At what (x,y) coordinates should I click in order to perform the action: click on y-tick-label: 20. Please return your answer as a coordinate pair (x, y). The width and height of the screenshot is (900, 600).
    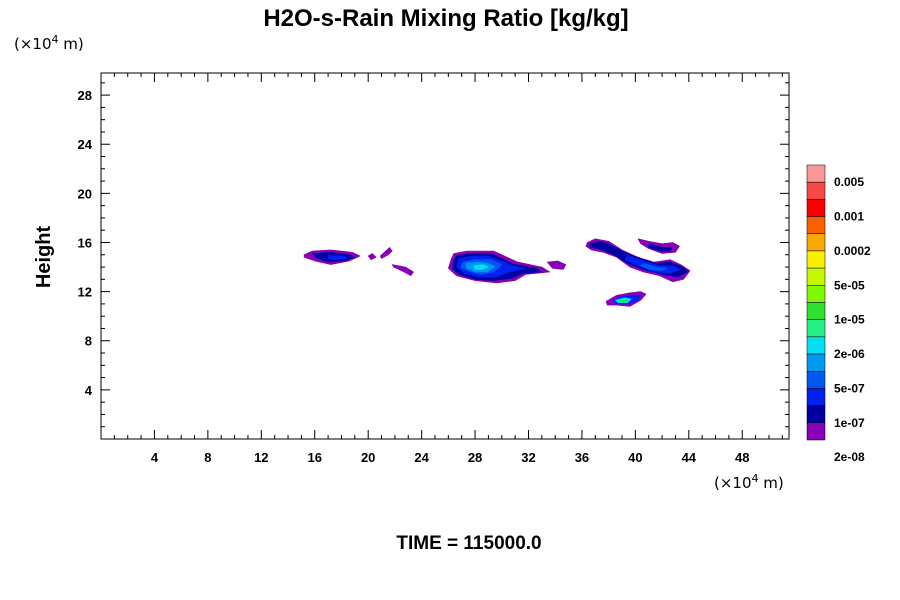
    Looking at the image, I should click on (85, 193).